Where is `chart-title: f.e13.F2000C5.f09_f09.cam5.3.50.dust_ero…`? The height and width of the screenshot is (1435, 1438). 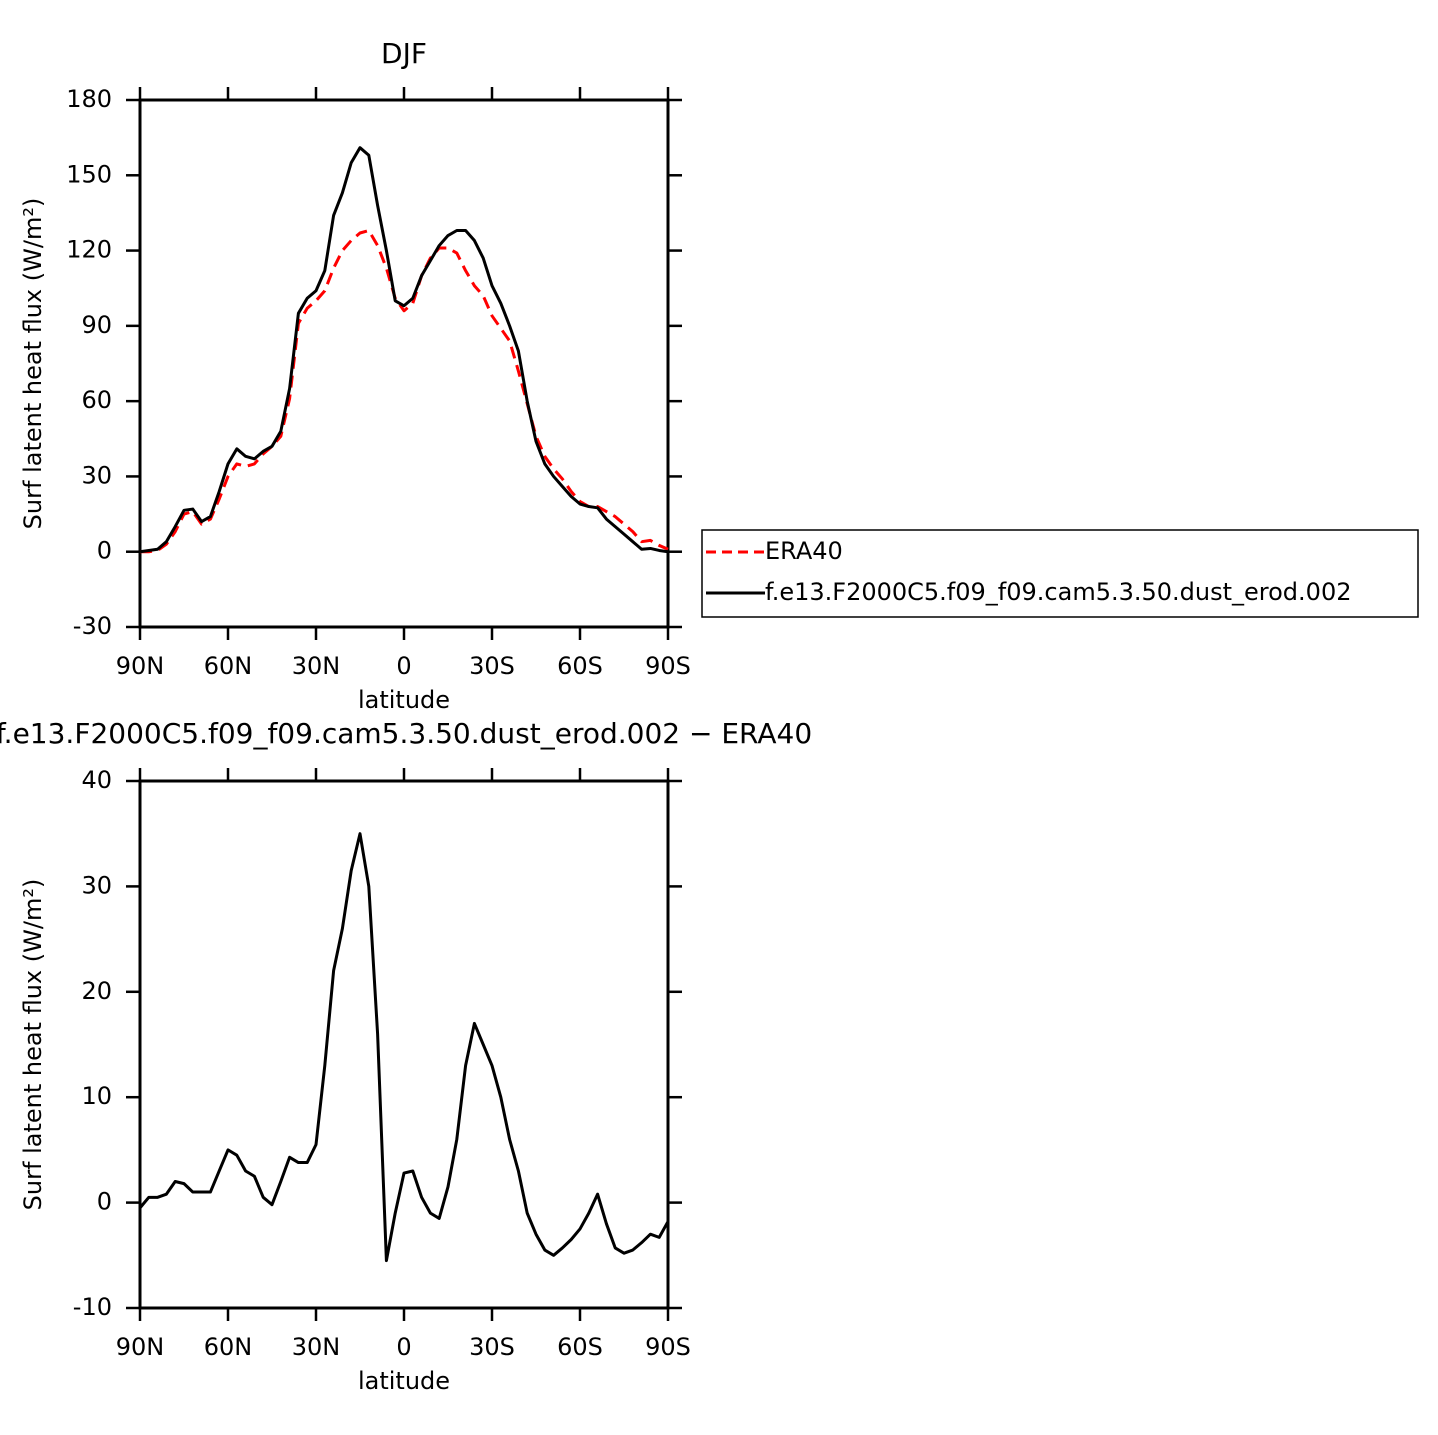 chart-title: f.e13.F2000C5.f09_f09.cam5.3.50.dust_ero… is located at coordinates (406, 733).